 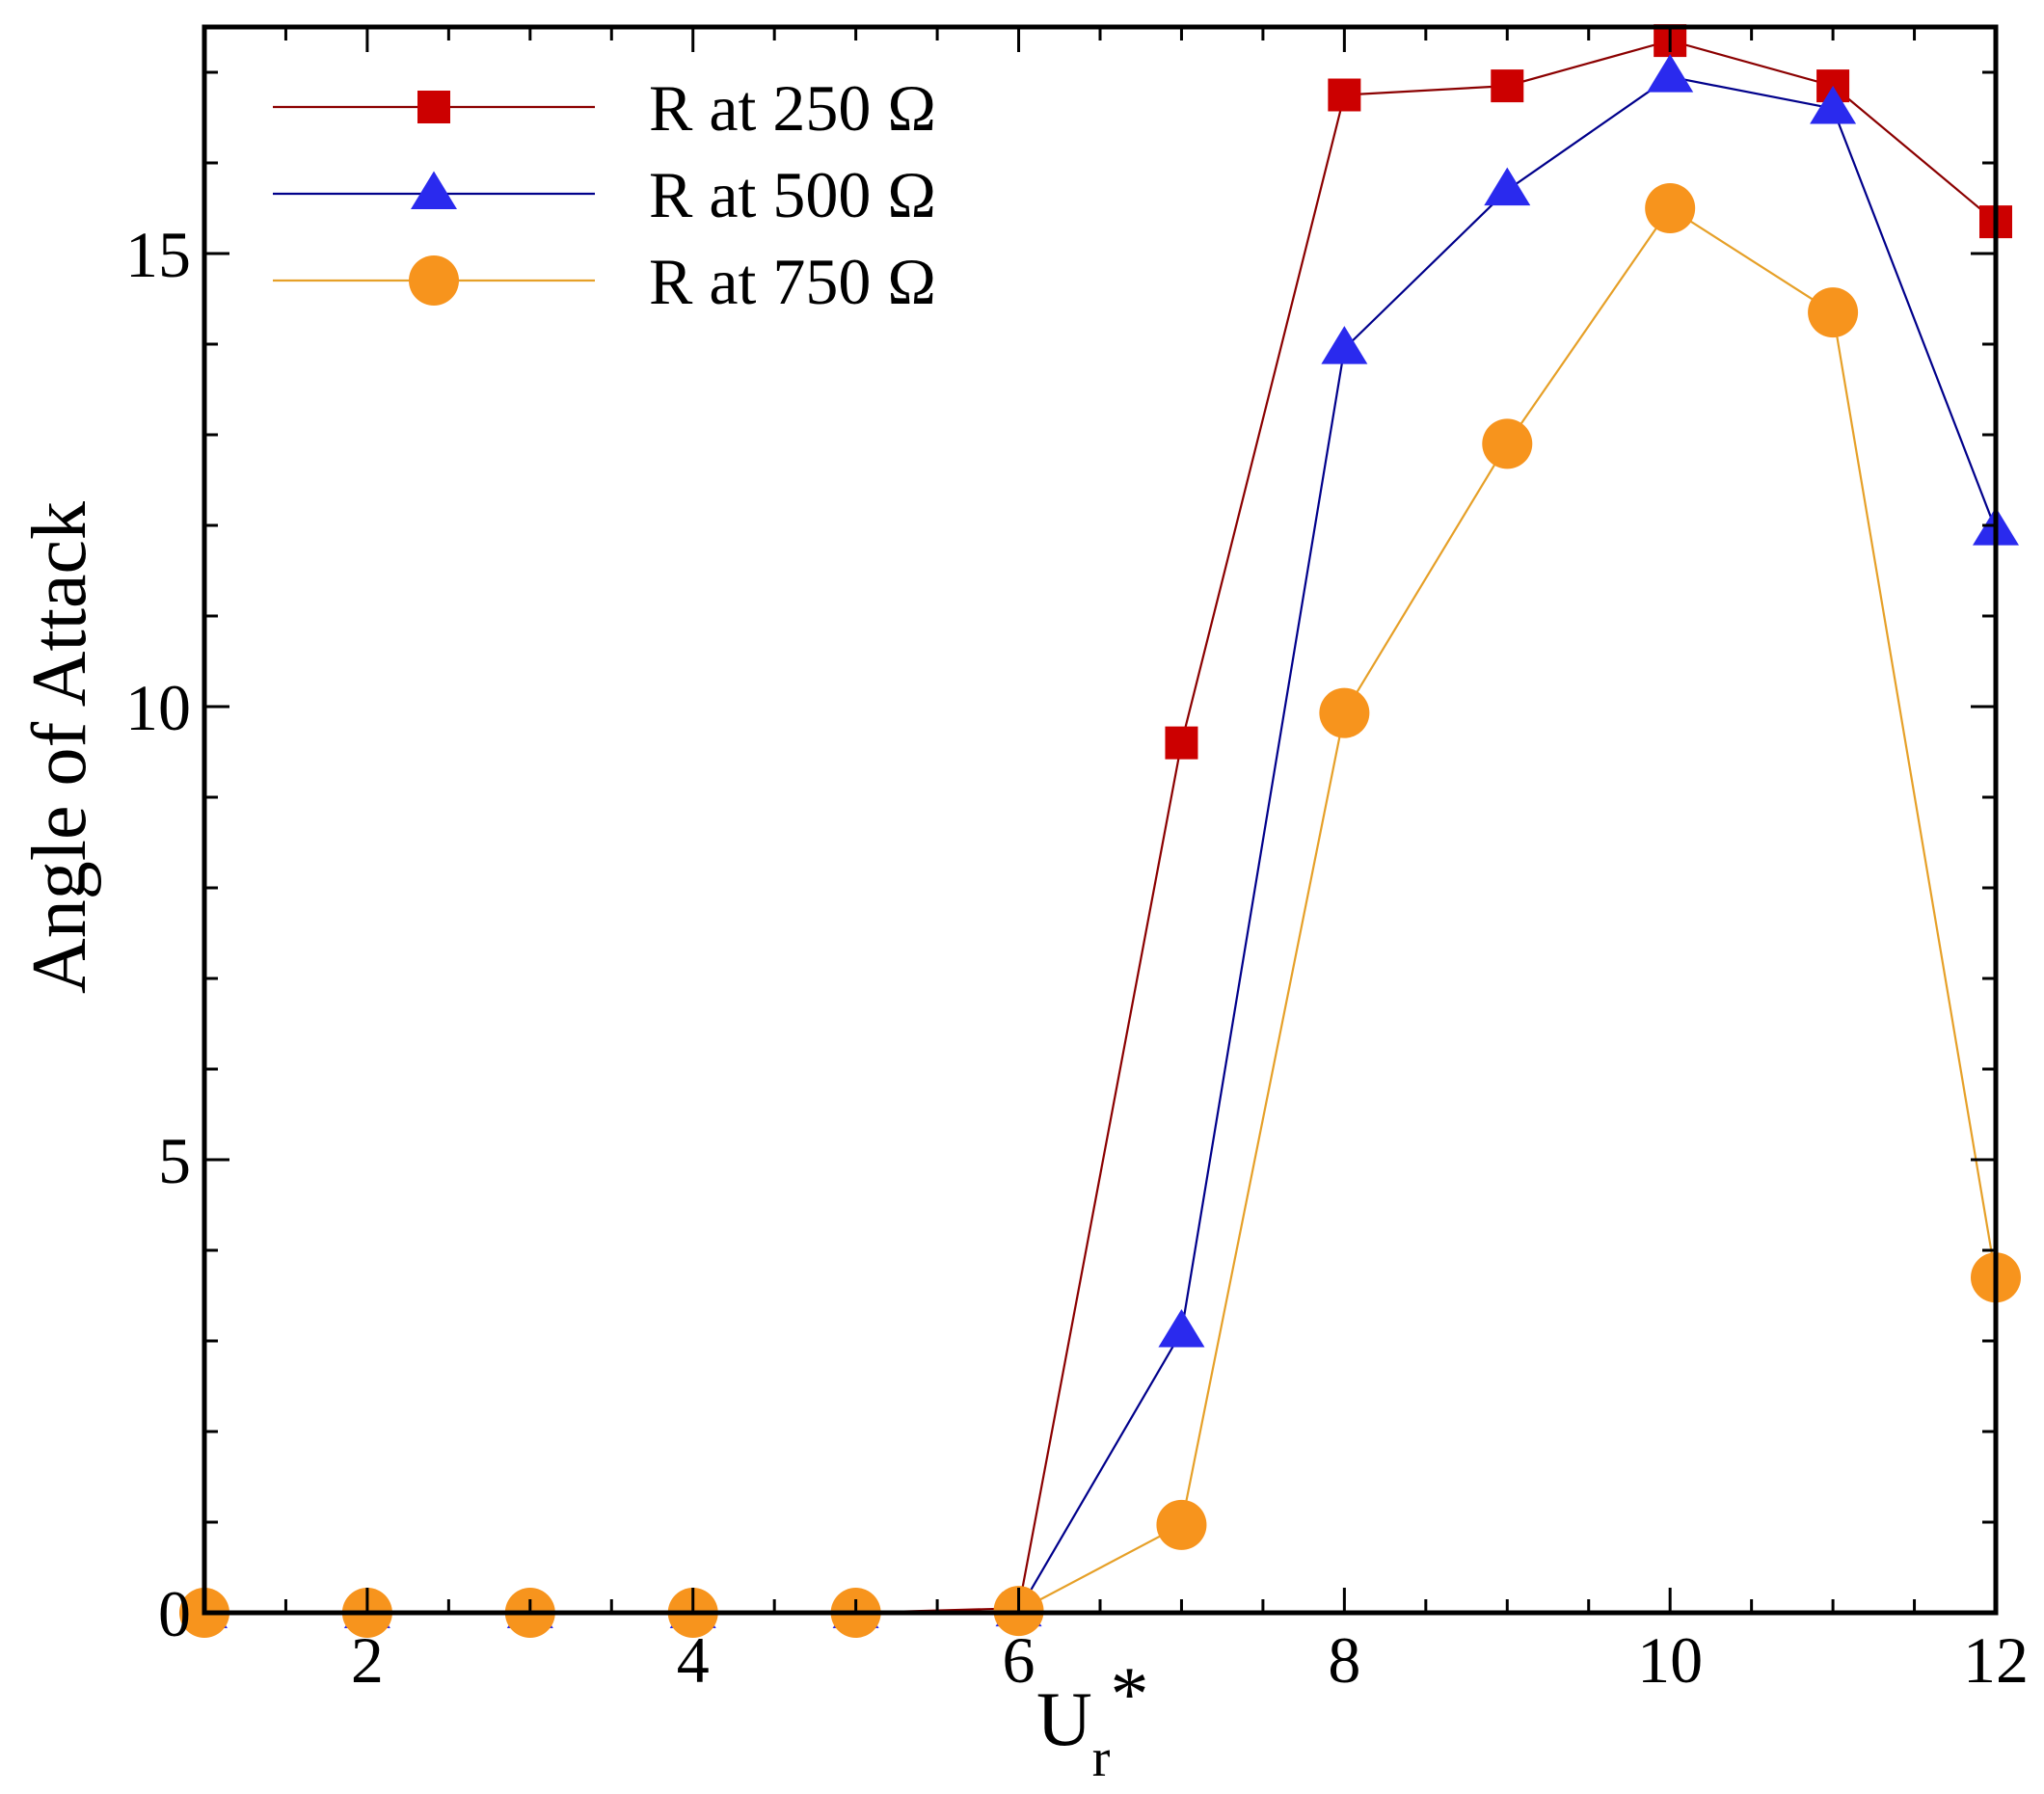 What do you see at coordinates (1019, 1660) in the screenshot?
I see `x-tick-label: 6` at bounding box center [1019, 1660].